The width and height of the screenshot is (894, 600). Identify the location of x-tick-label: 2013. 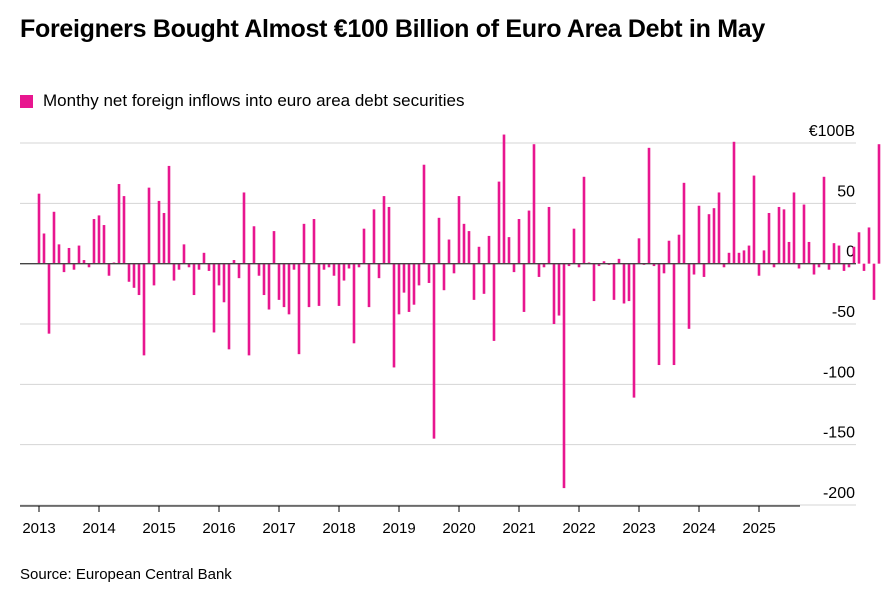
(38, 528).